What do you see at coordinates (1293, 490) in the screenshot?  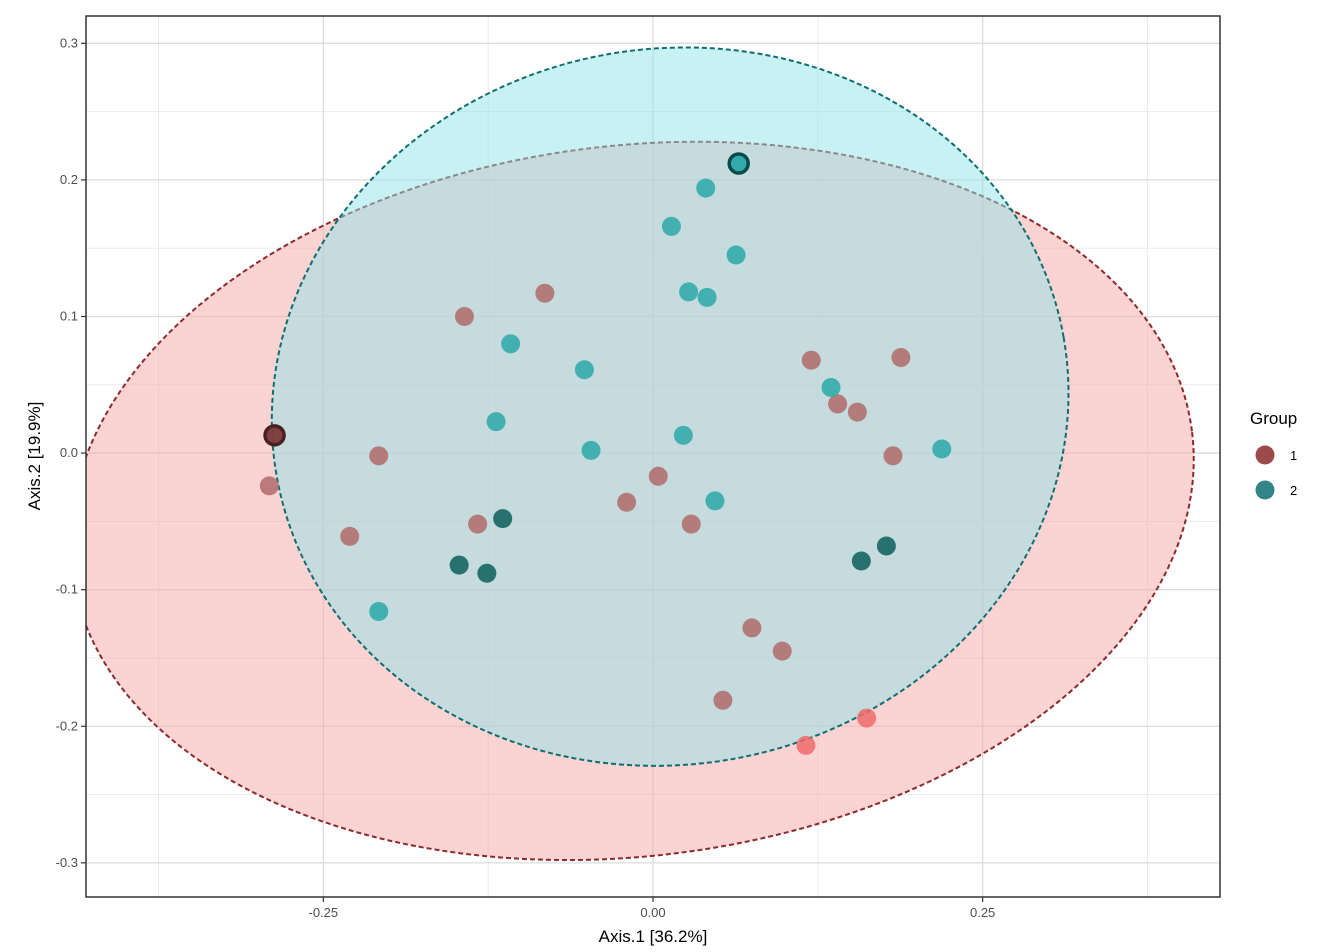 I see `legend-label-group-2: 2` at bounding box center [1293, 490].